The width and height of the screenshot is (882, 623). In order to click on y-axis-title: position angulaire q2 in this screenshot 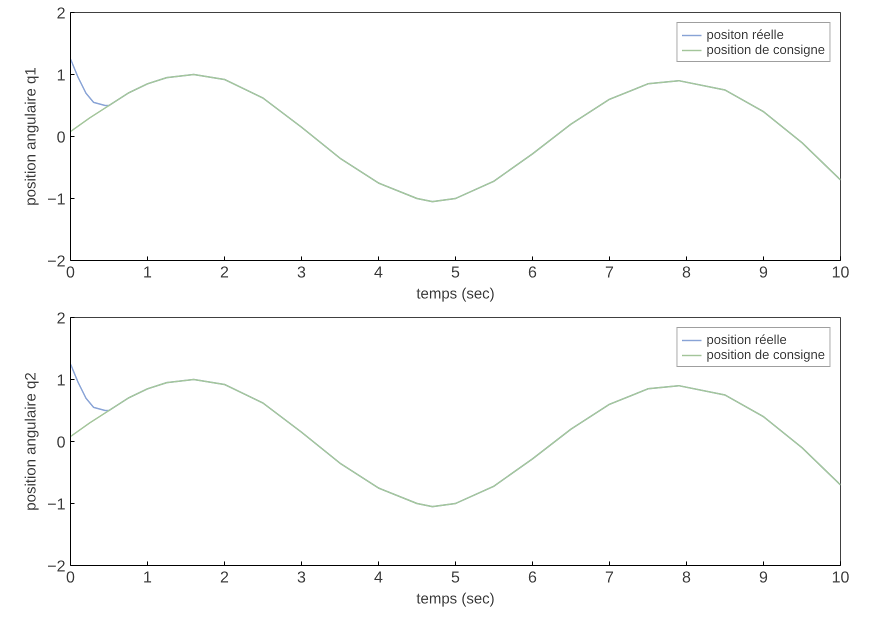, I will do `click(31, 441)`.